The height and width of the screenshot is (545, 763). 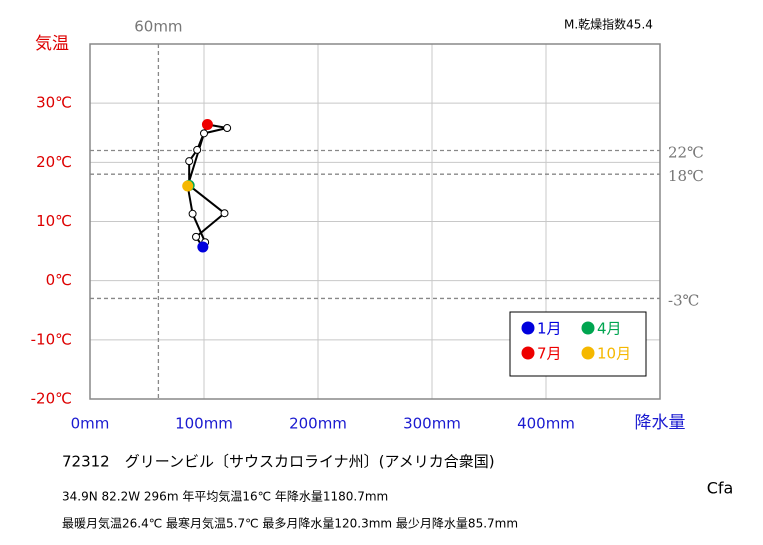 What do you see at coordinates (51, 339) in the screenshot?
I see `y-tick-label: -10℃` at bounding box center [51, 339].